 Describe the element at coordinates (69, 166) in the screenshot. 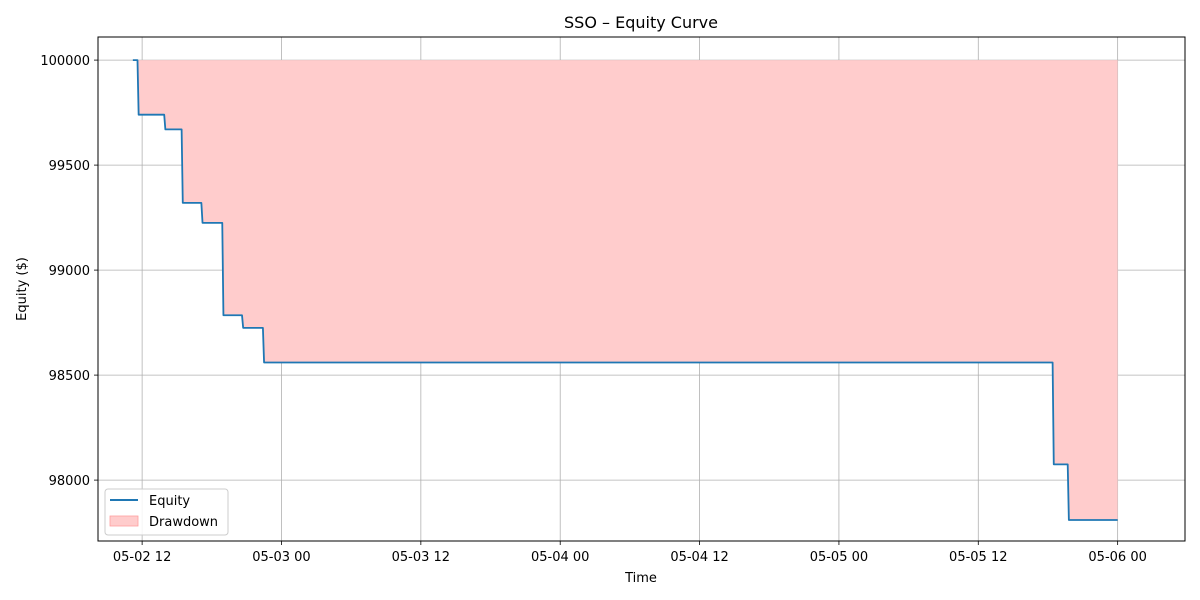

I see `y-tick-label: 99500` at that location.